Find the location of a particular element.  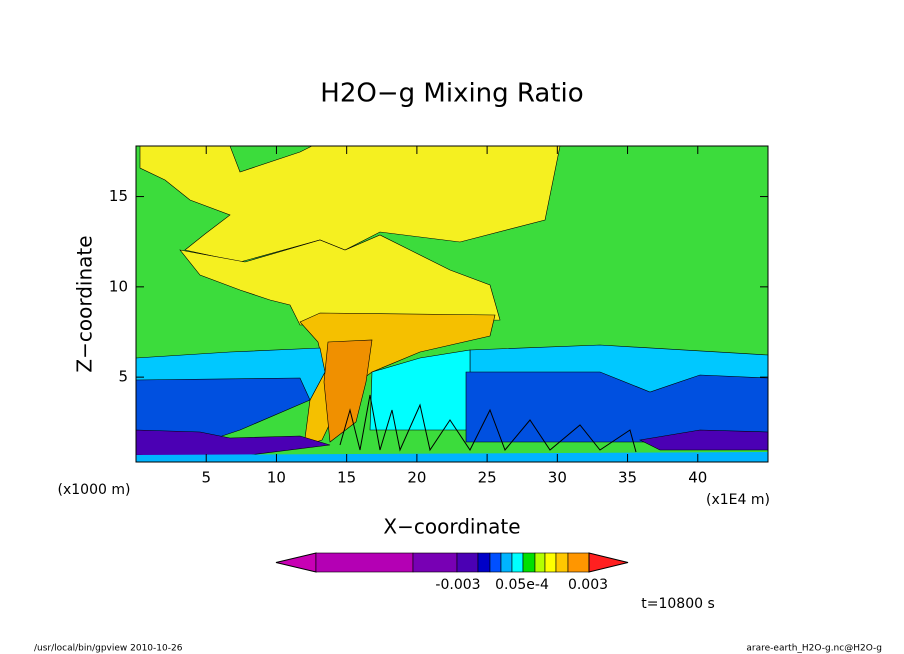

x-axis-label: X−coordinate is located at coordinates (451, 527).